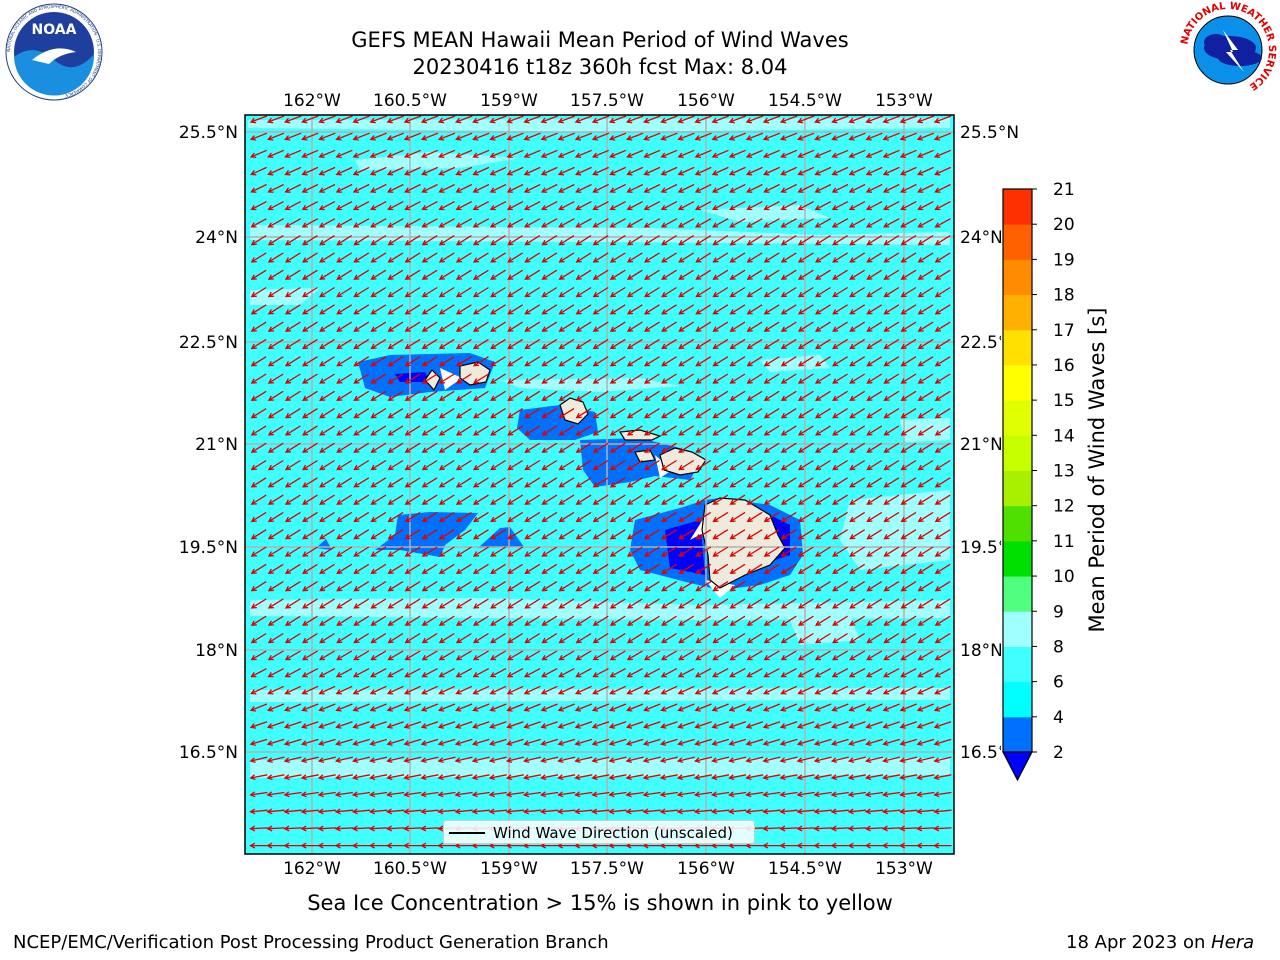 The width and height of the screenshot is (1280, 960). I want to click on noaa-logo-text: NOAA, so click(54, 30).